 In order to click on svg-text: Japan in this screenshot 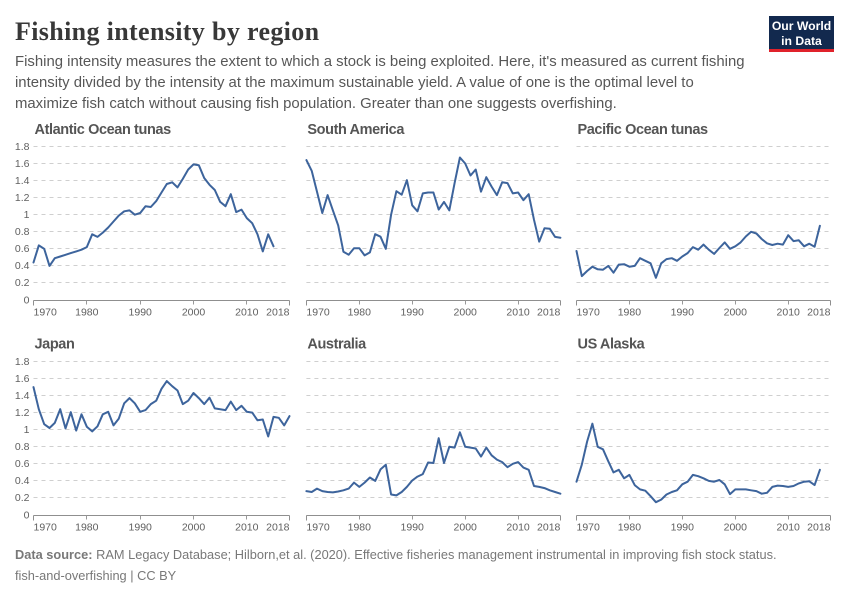, I will do `click(55, 345)`.